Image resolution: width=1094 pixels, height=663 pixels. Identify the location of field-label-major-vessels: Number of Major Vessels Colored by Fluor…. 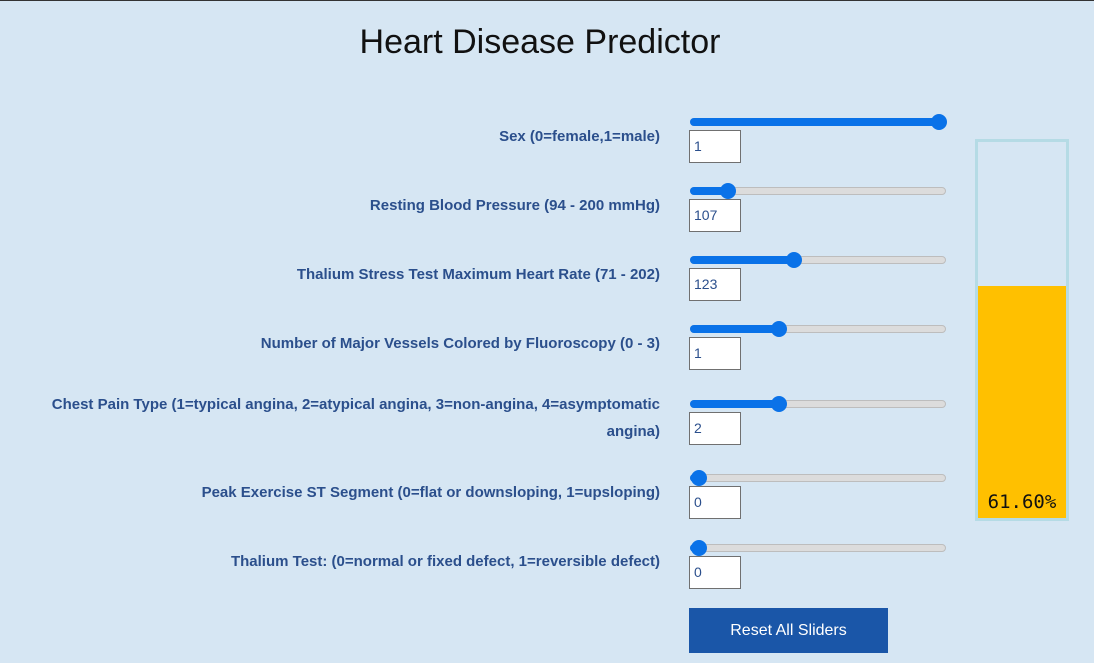
(460, 343).